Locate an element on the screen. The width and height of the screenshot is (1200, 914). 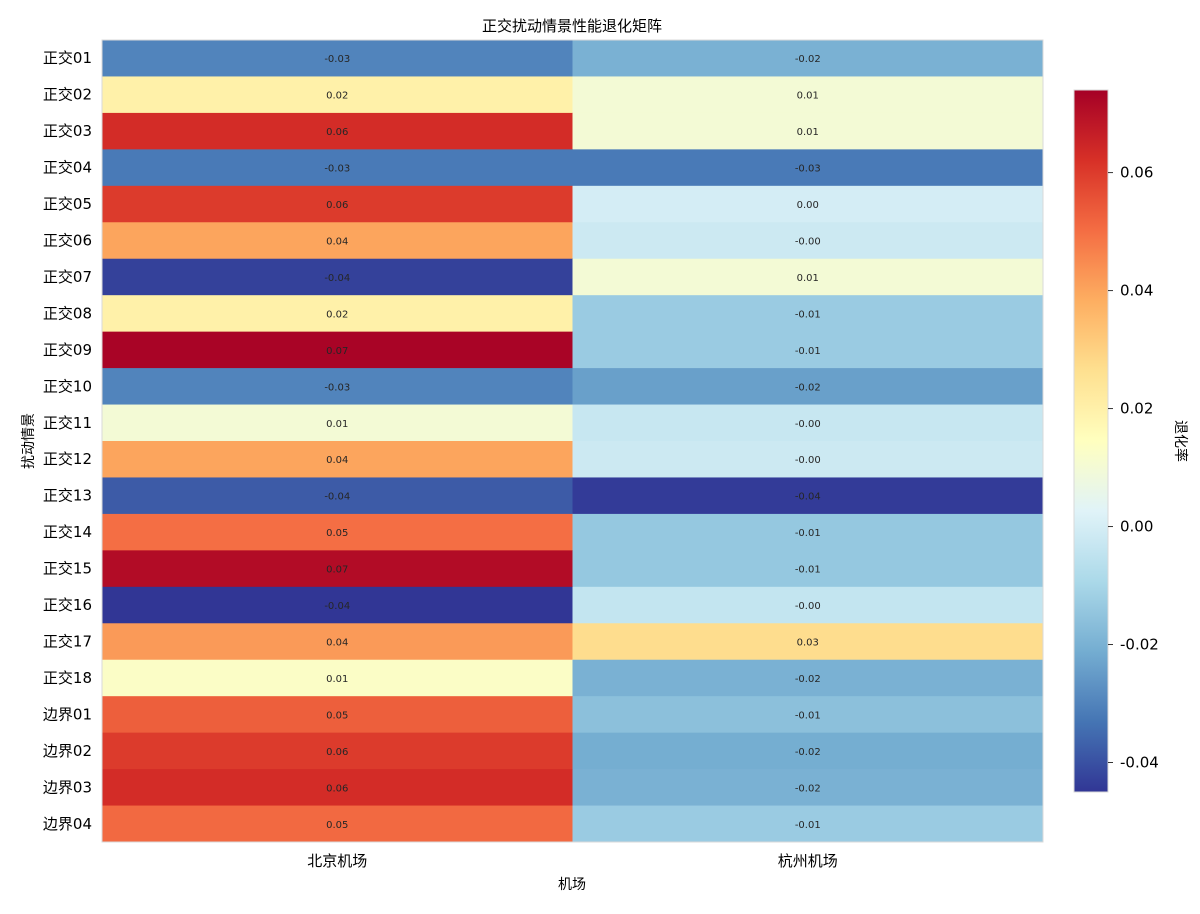
colorbar-label: 退化率 is located at coordinates (1180, 441).